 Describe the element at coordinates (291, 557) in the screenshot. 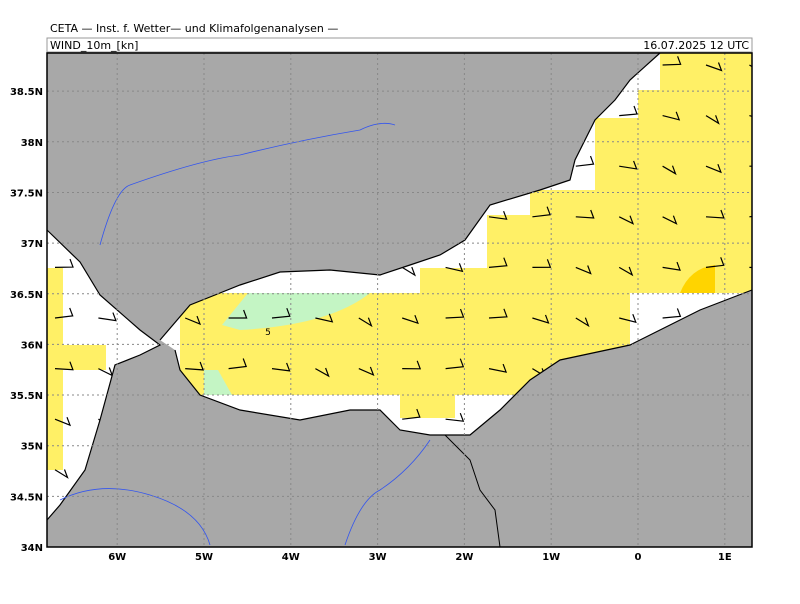

I see `lon-tick-label: 4W` at that location.